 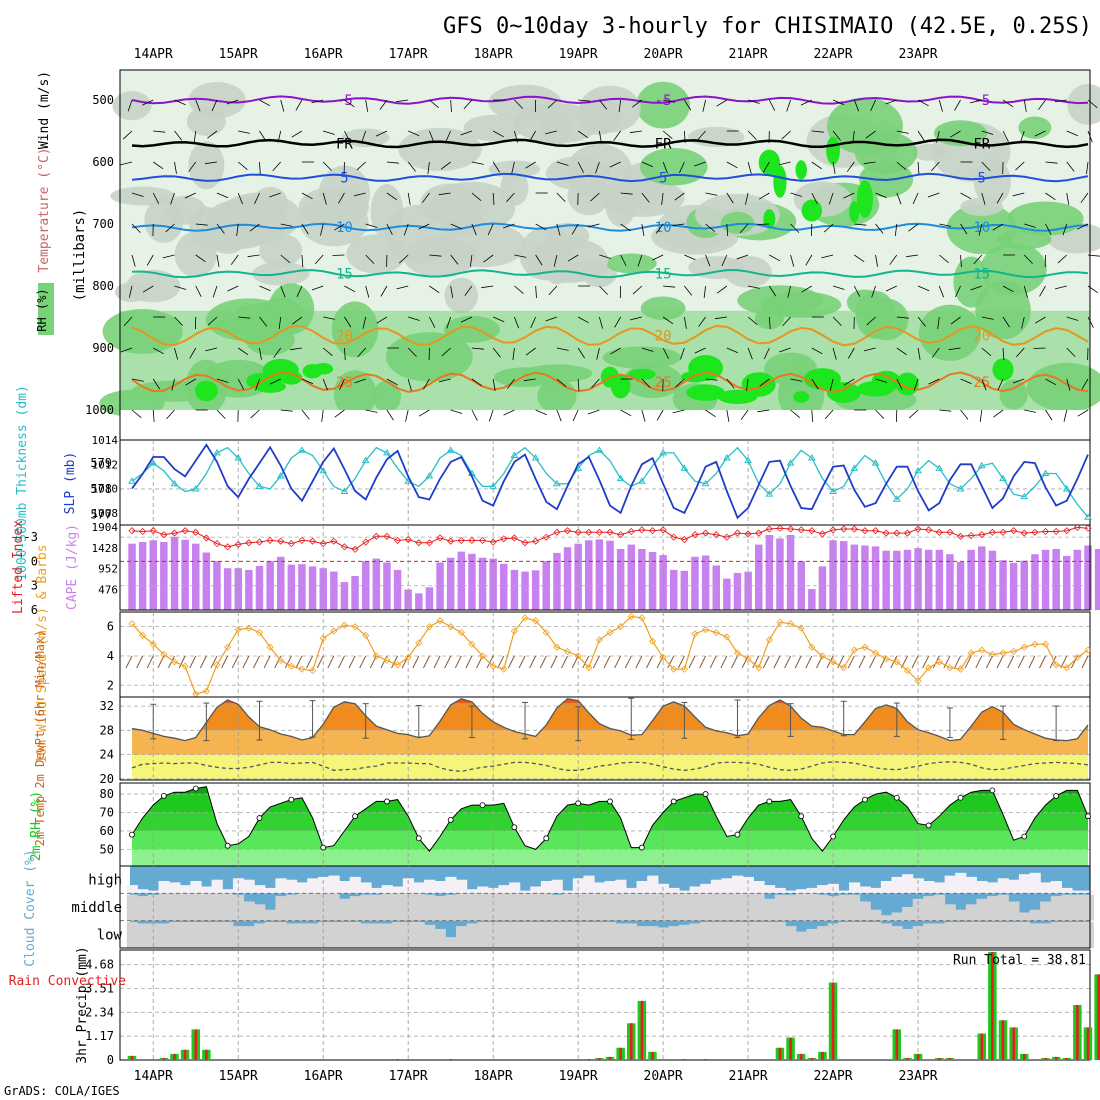 I want to click on rh-tick: 50, so click(x=107, y=849).